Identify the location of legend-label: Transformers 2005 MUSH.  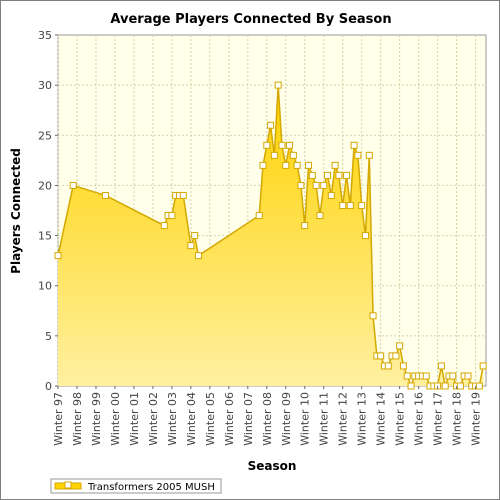
(151, 487).